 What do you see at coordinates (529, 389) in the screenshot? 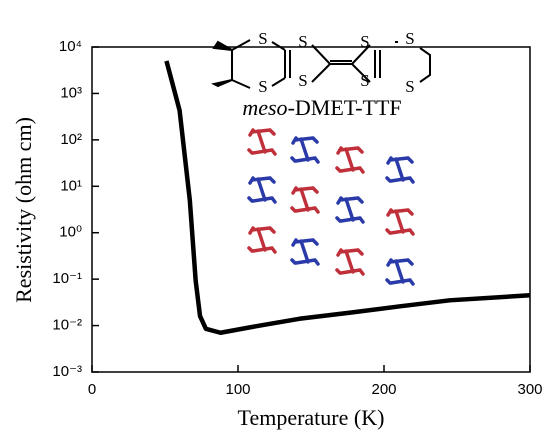
I see `x-tick-label: 300` at bounding box center [529, 389].